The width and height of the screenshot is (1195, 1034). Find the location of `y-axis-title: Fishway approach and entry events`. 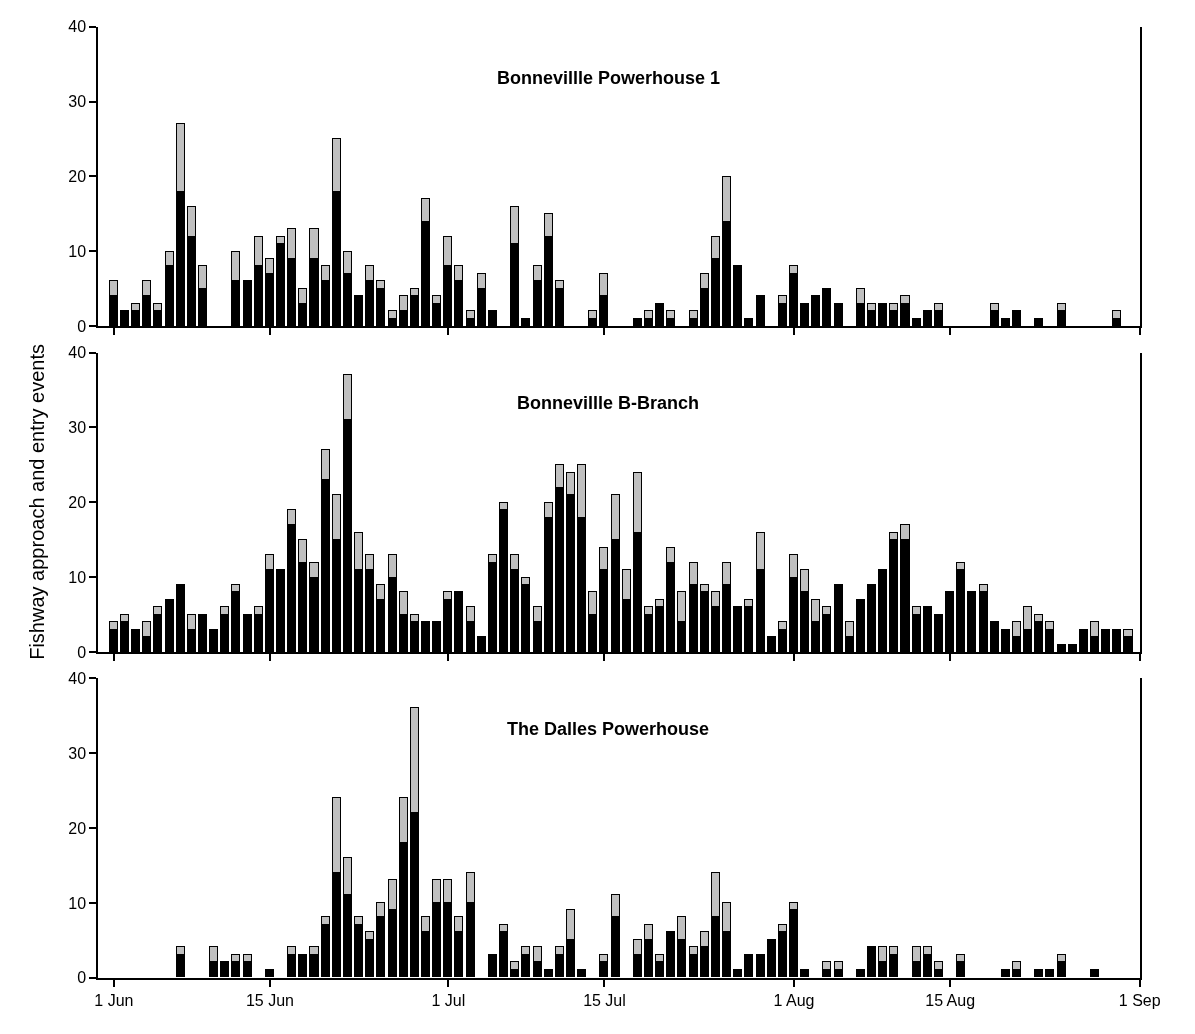

y-axis-title: Fishway approach and entry events is located at coordinates (37, 502).